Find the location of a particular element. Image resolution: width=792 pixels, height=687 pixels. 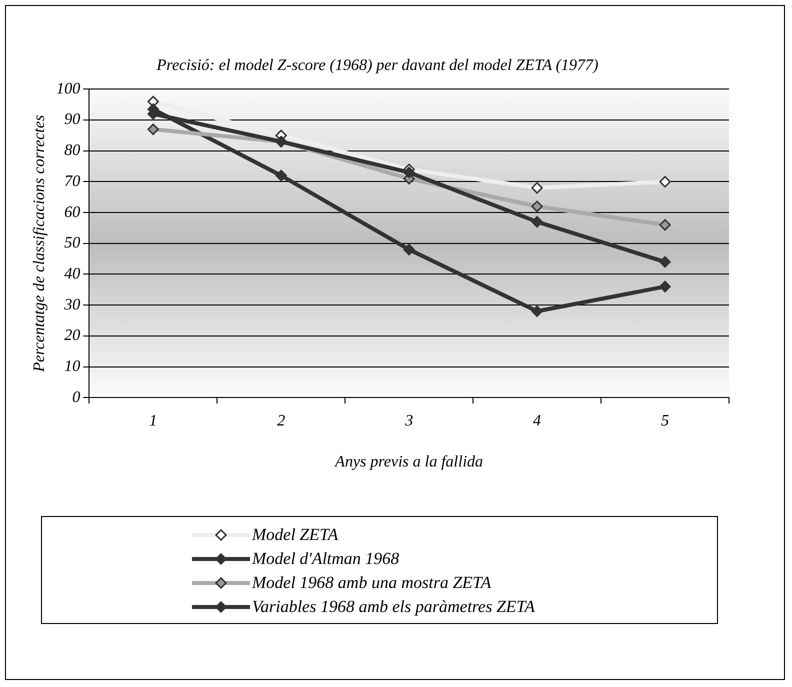

x-tick-label: 1 is located at coordinates (153, 421).